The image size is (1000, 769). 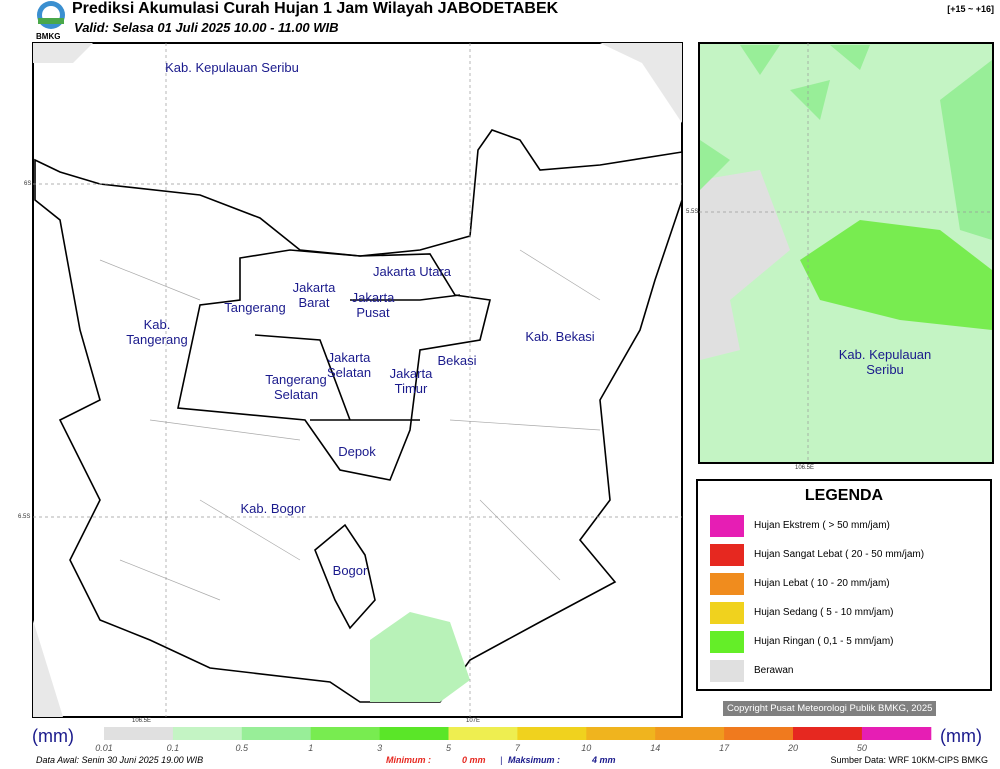 I want to click on region-label: Bekasi, so click(x=457, y=360).